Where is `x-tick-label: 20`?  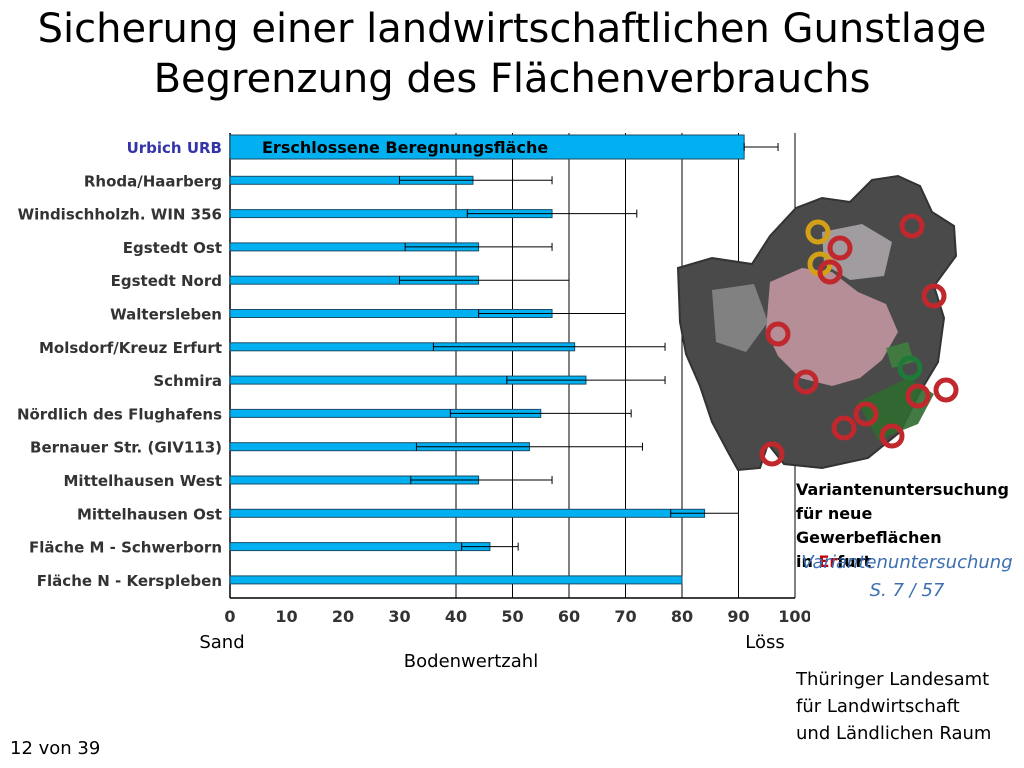
x-tick-label: 20 is located at coordinates (343, 616).